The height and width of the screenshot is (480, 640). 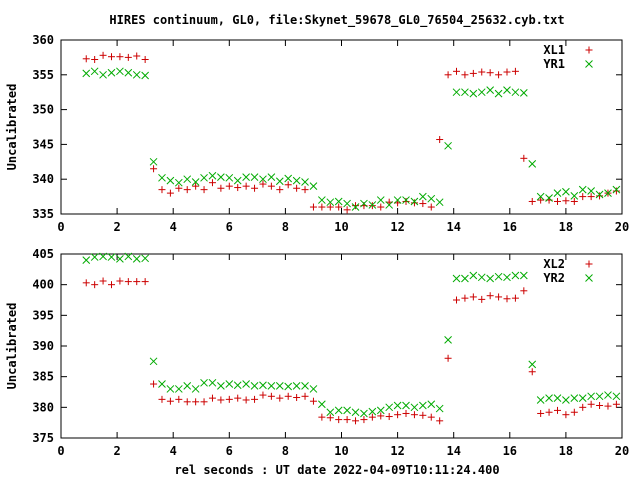 I want to click on top-y-tick-label: 360, so click(x=43, y=40).